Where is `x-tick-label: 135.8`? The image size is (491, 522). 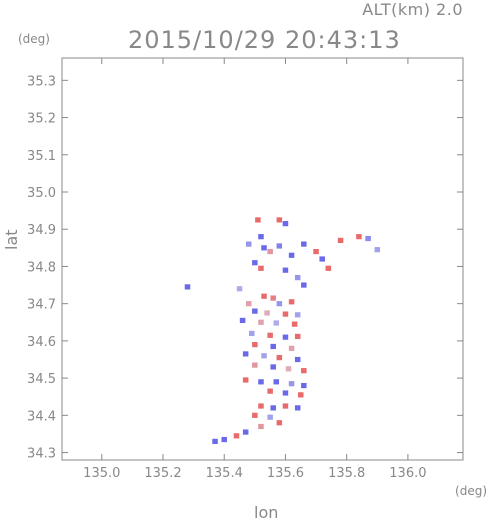 x-tick-label: 135.8 is located at coordinates (346, 473).